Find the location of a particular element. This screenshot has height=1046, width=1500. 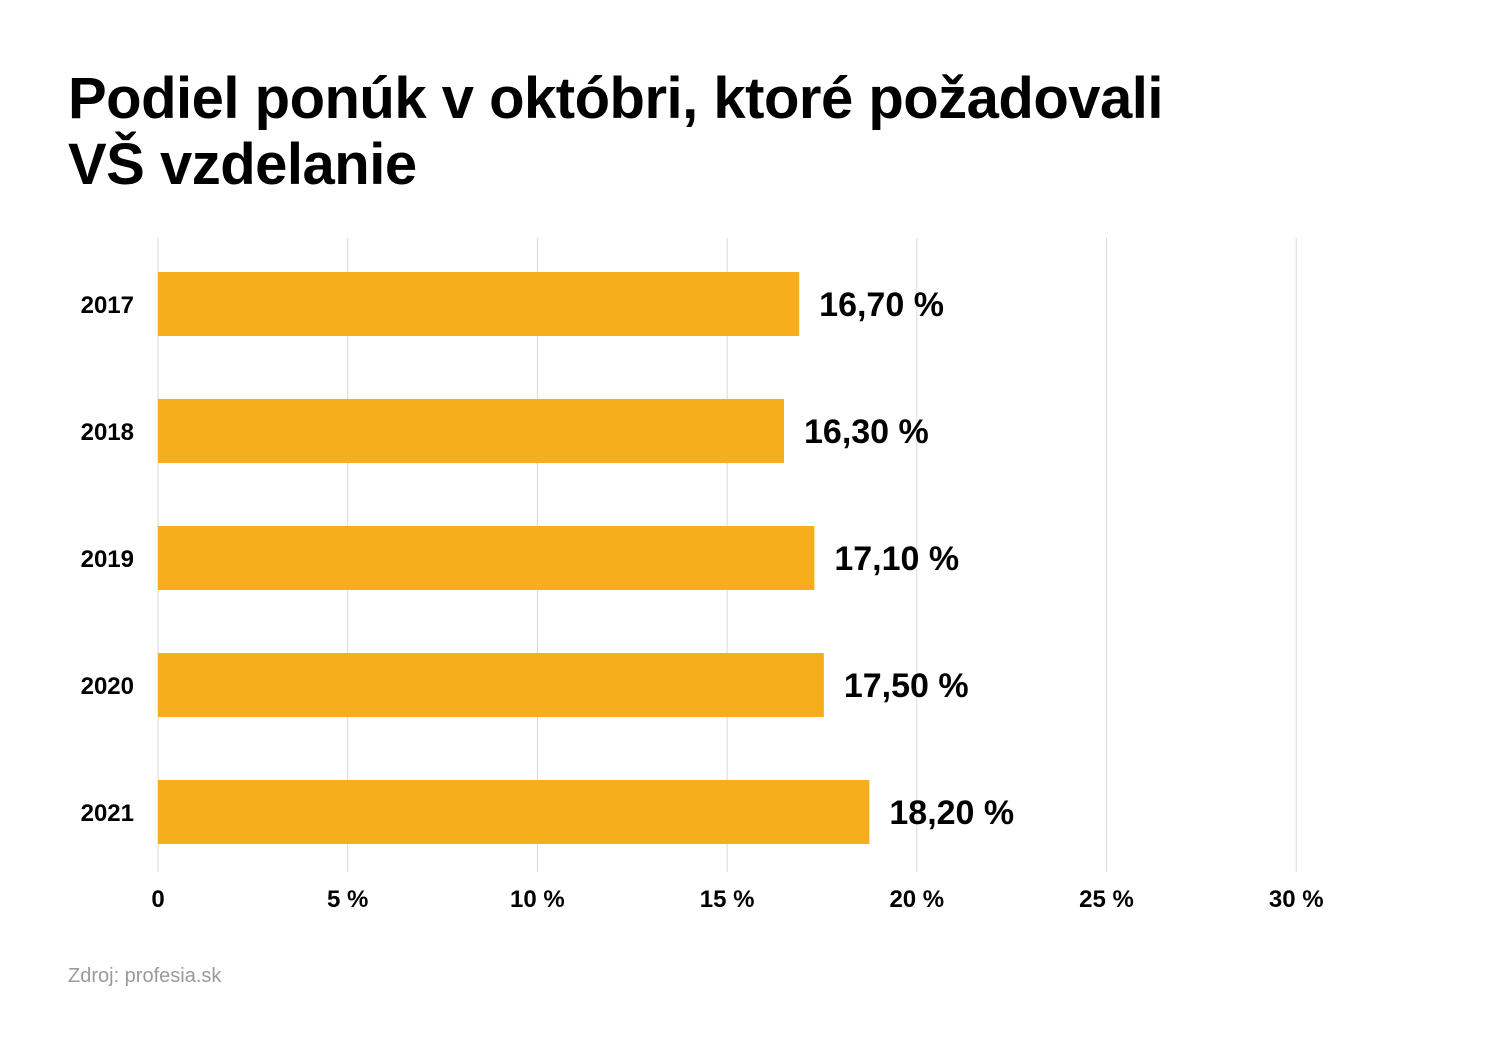

x-tick-label: 25 % is located at coordinates (1106, 899).